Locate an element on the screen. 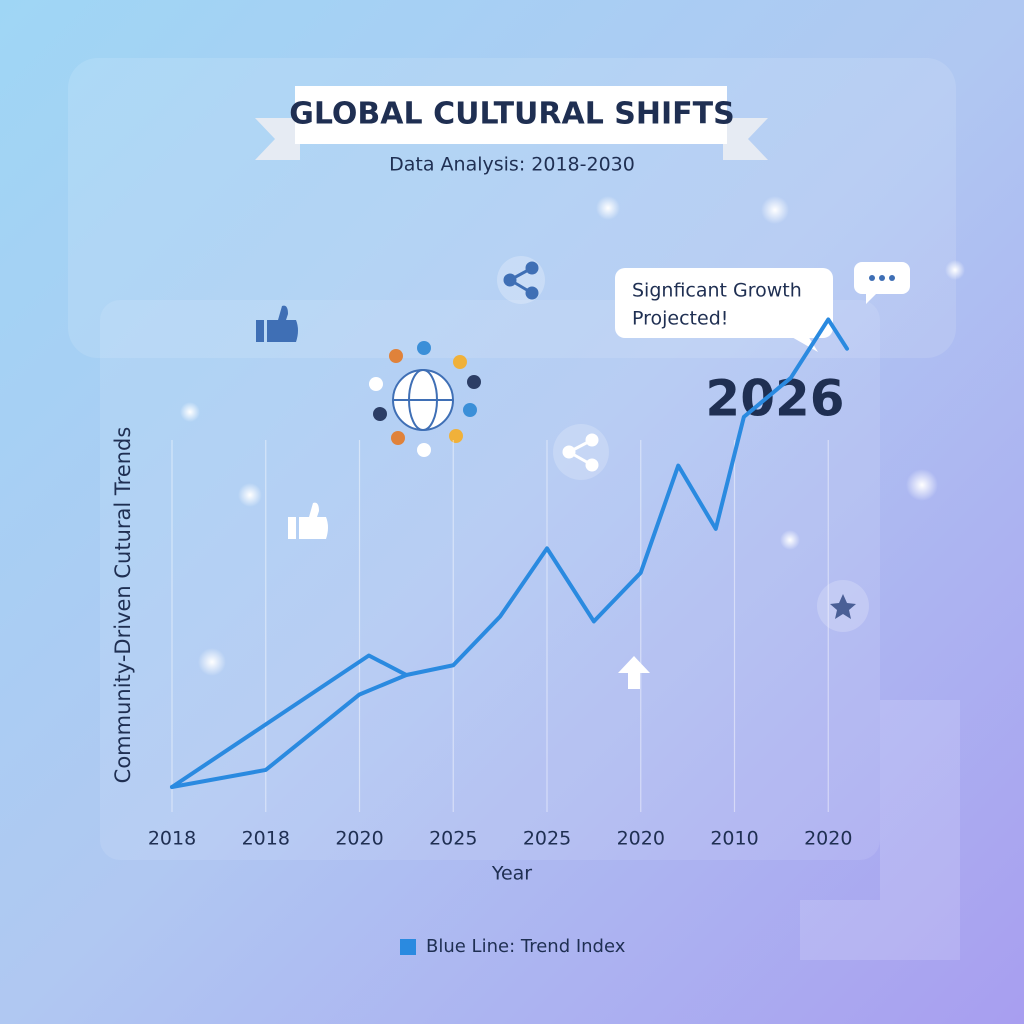 This screenshot has width=1024, height=1024. annotation: Projected! is located at coordinates (680, 319).